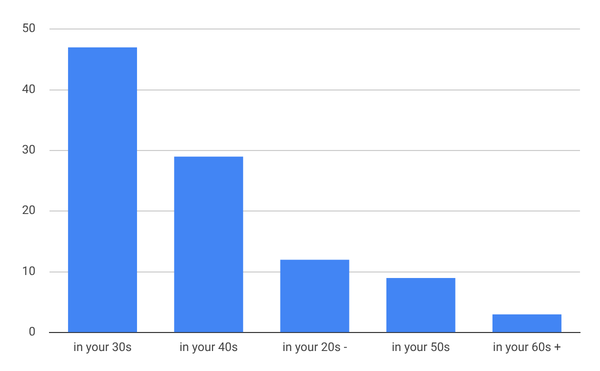 The height and width of the screenshot is (371, 600). Describe the element at coordinates (315, 347) in the screenshot. I see `x-tick-label: in your 20s -` at that location.